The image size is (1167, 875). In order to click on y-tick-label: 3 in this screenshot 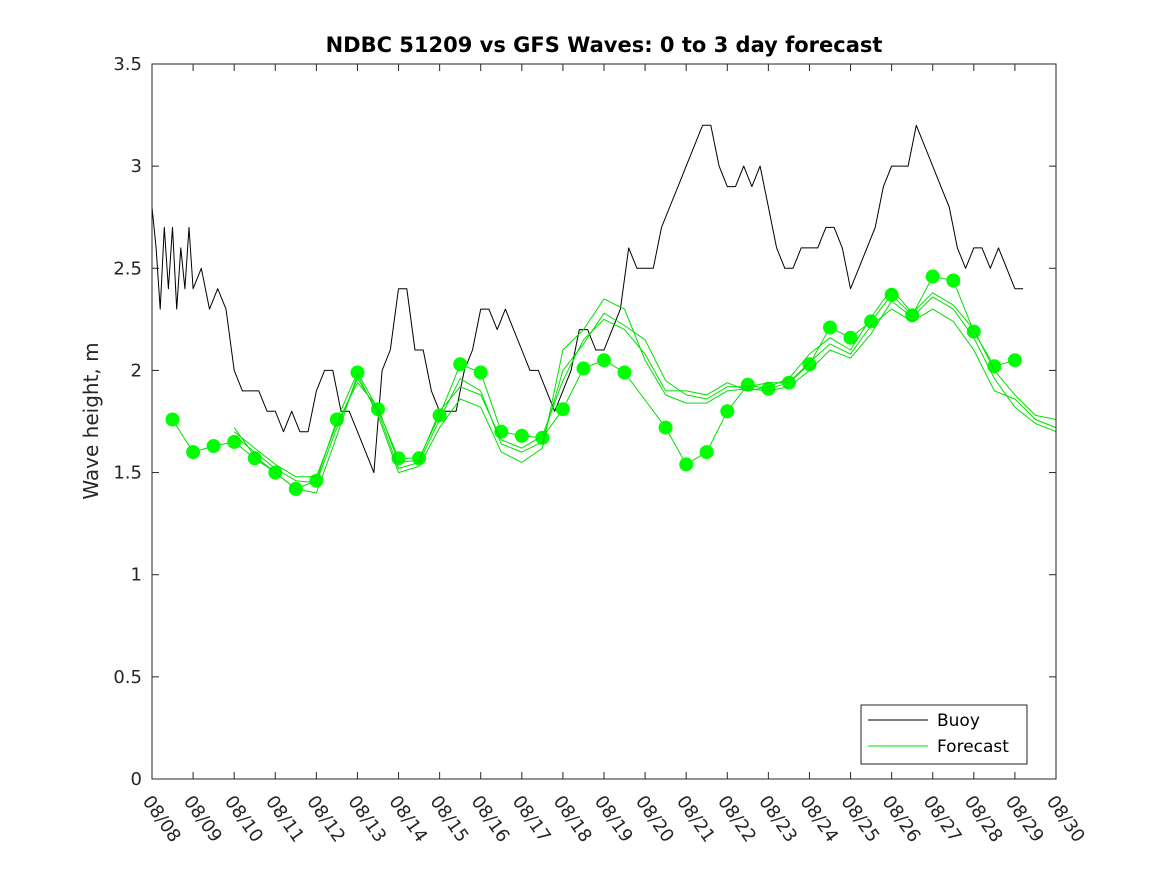, I will do `click(136, 166)`.